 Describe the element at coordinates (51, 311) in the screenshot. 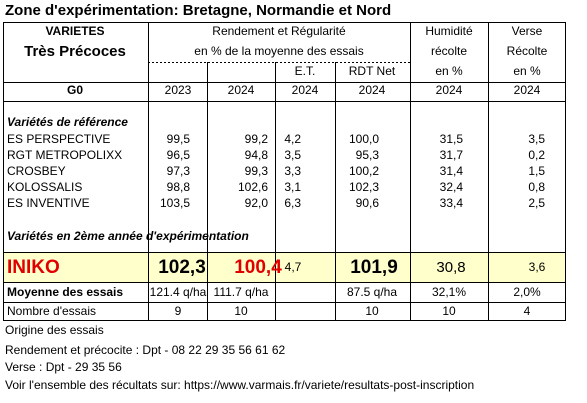

I see `row-label: Nombre d'essais` at that location.